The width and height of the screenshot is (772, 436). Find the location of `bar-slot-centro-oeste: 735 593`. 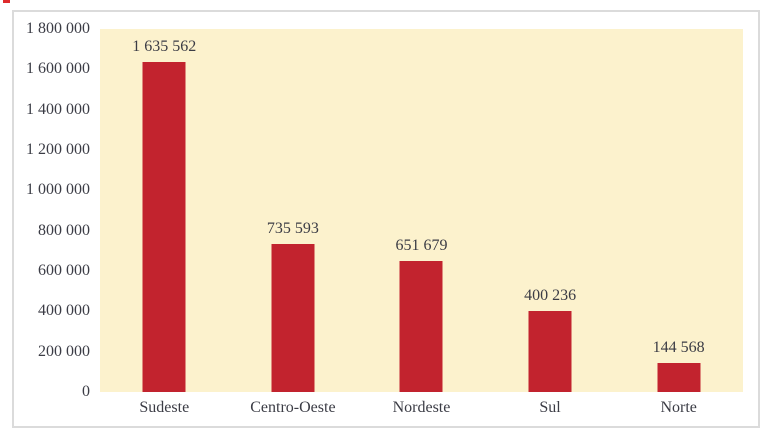

bar-slot-centro-oeste: 735 593 is located at coordinates (293, 210).